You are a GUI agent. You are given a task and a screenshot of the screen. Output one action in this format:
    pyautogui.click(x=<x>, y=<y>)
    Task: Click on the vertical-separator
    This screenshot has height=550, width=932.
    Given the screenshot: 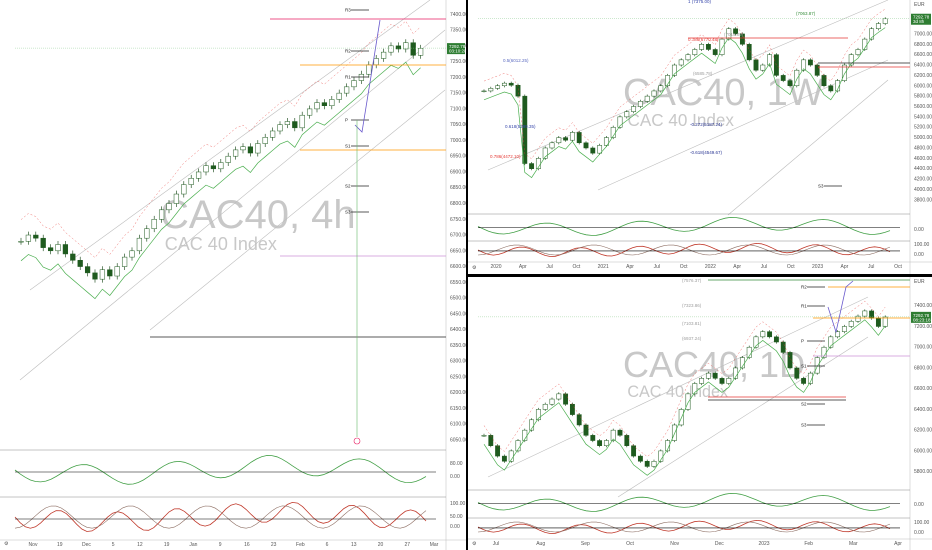 What is the action you would take?
    pyautogui.click(x=467, y=275)
    